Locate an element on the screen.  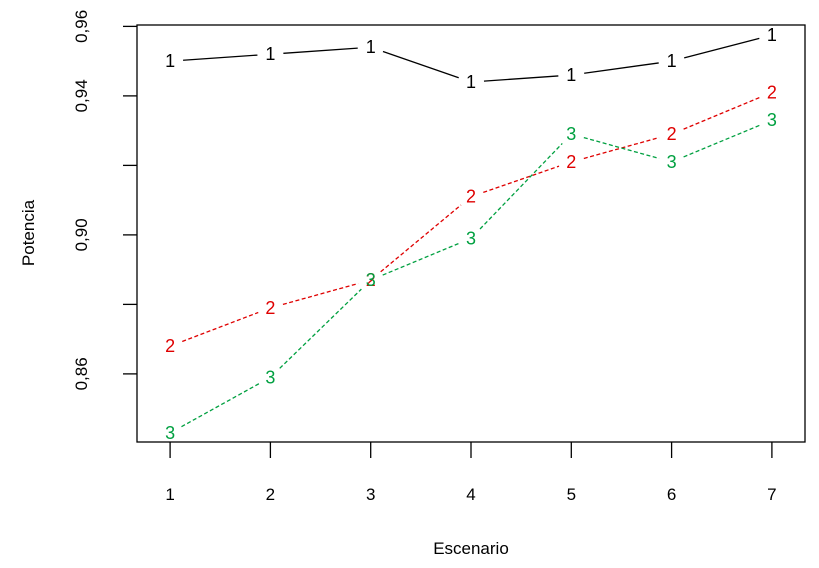
x-tick-label: 3 is located at coordinates (370, 494).